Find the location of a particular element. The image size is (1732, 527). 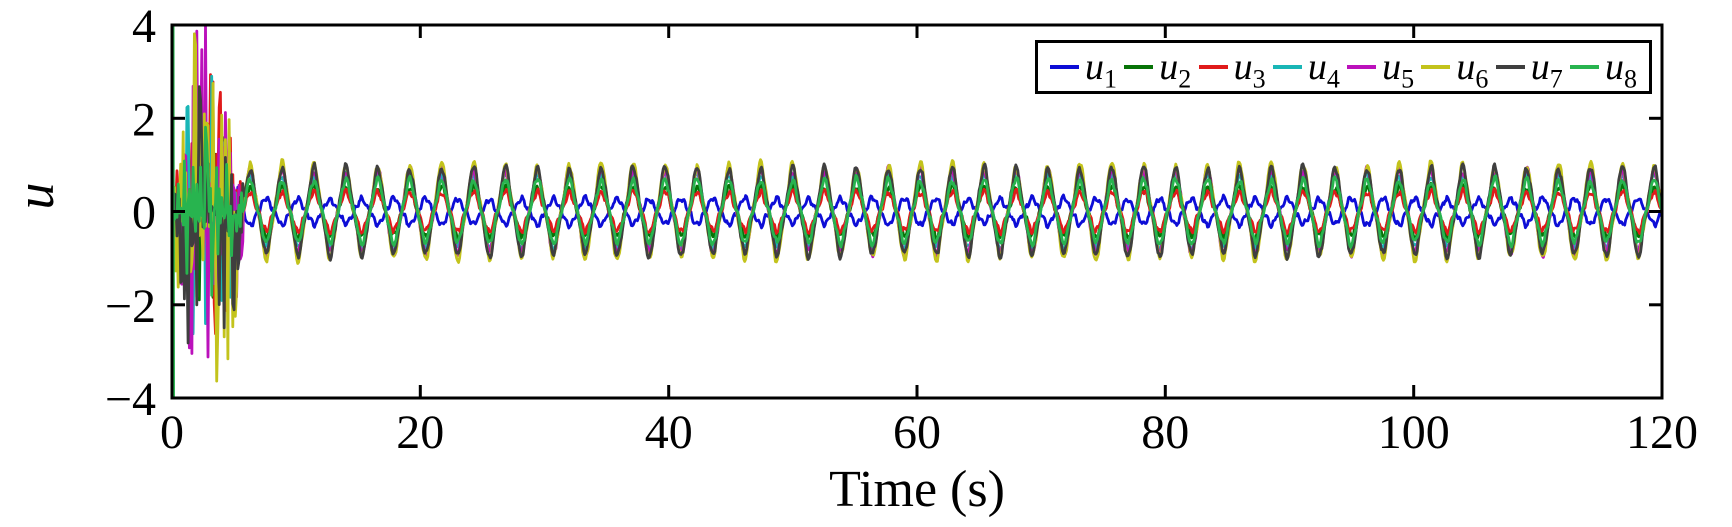

legend-label-u2: u2 is located at coordinates (1175, 70).